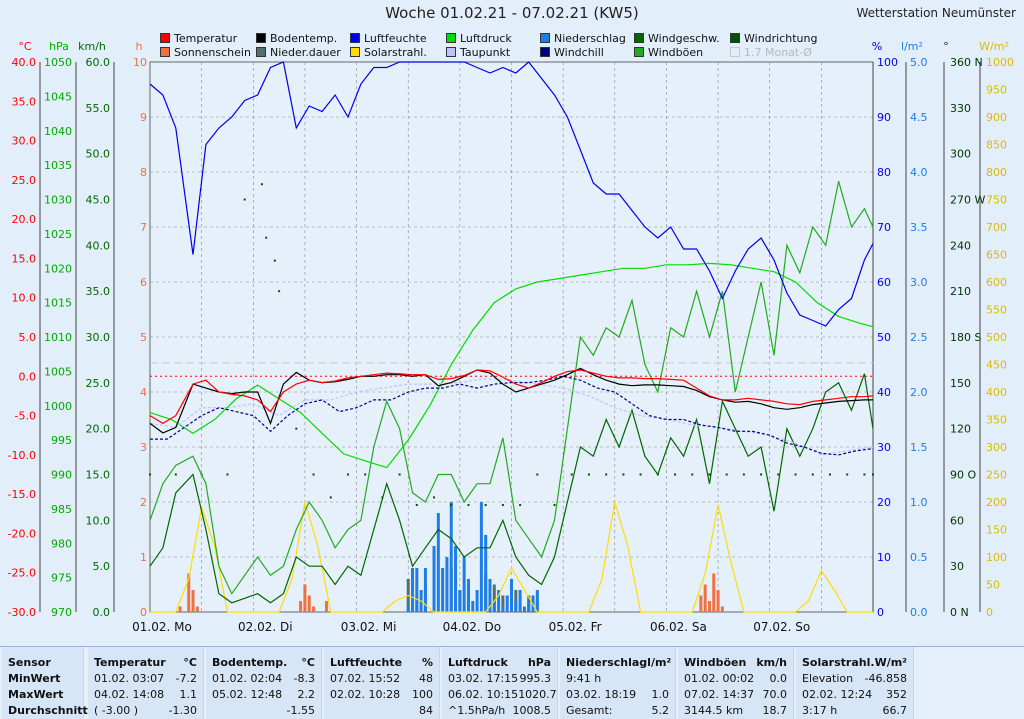  Describe the element at coordinates (25, 416) in the screenshot. I see `axis-tick-label: -5.0` at that location.